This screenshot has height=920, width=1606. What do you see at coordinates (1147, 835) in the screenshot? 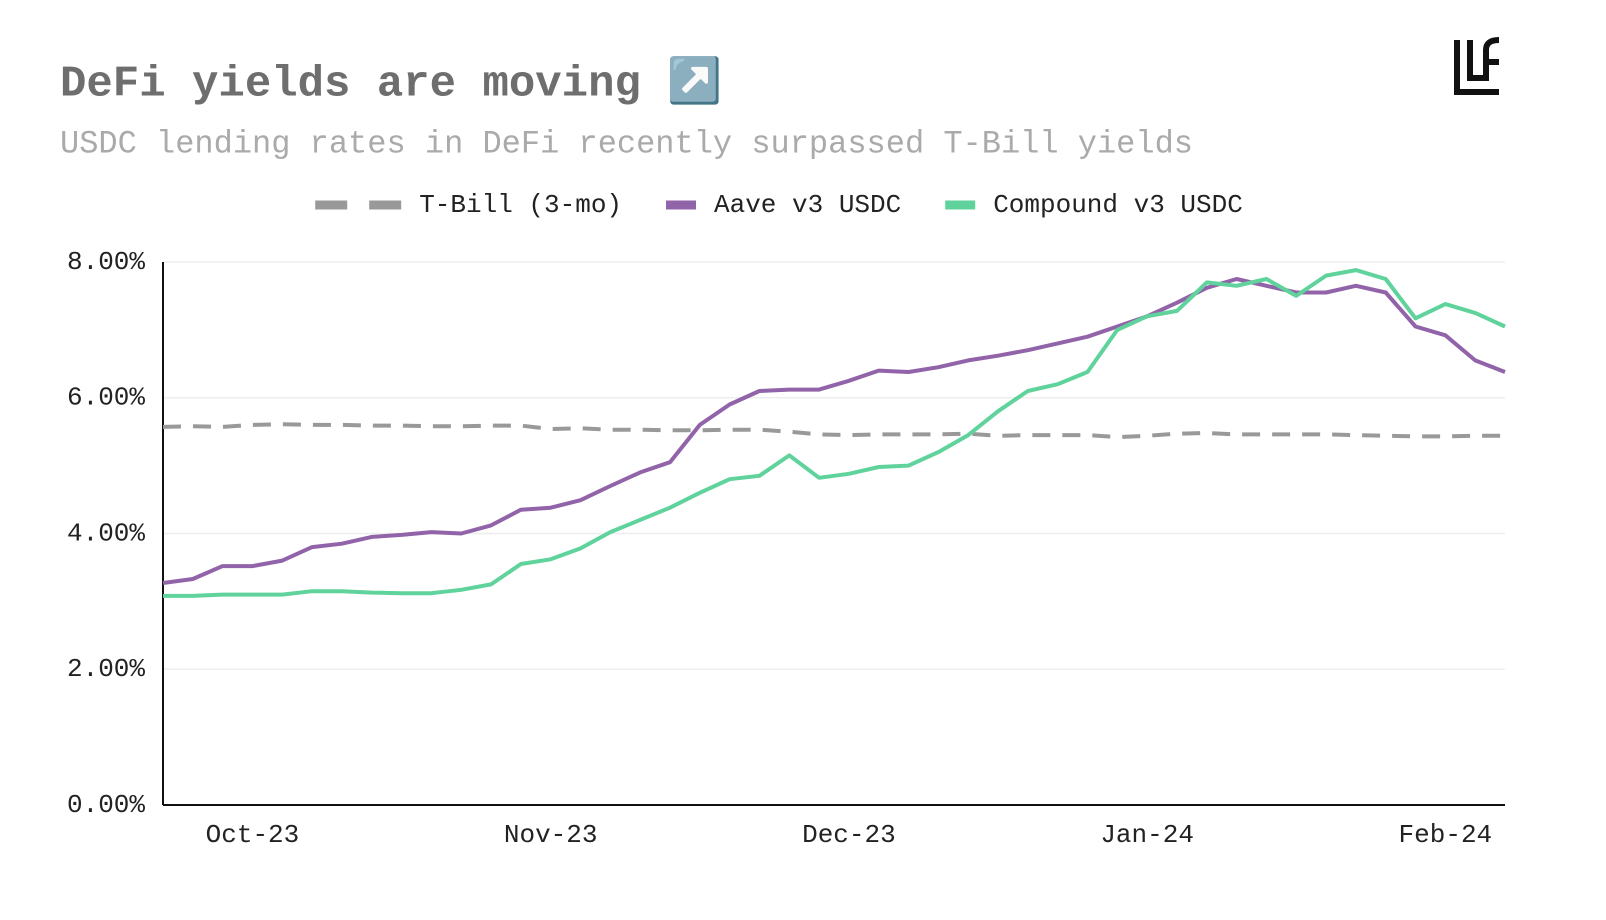
I see `x-tick-label: Jan-24` at bounding box center [1147, 835].